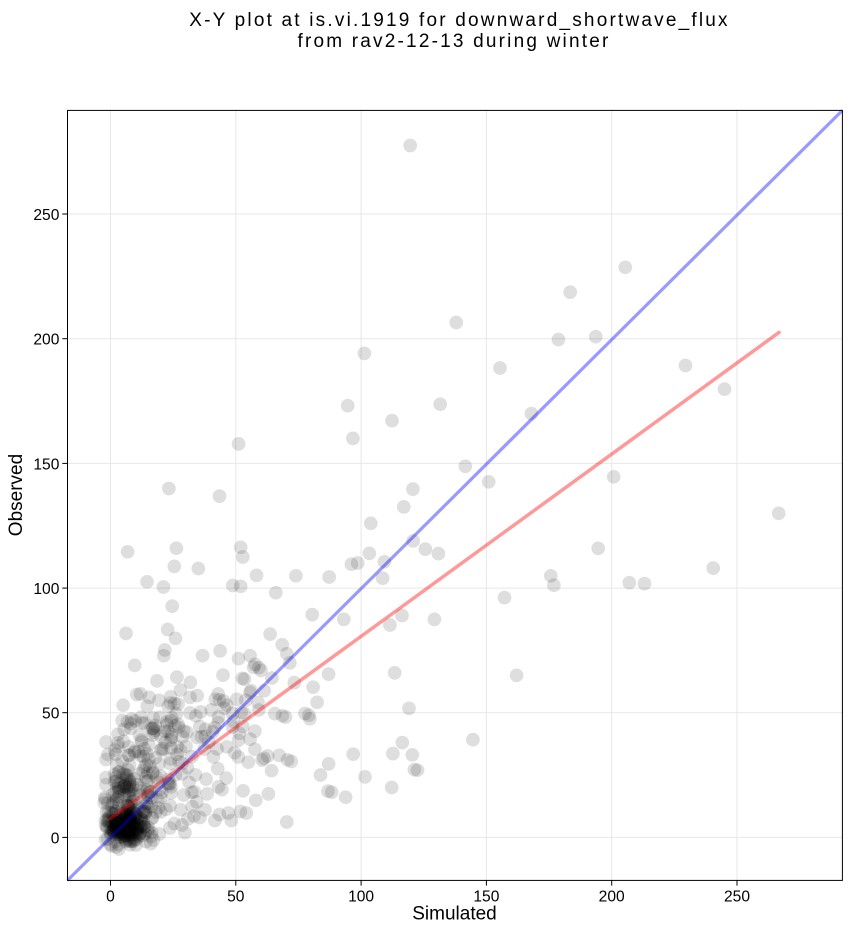  Describe the element at coordinates (16, 495) in the screenshot. I see `svg-text: Observed` at that location.